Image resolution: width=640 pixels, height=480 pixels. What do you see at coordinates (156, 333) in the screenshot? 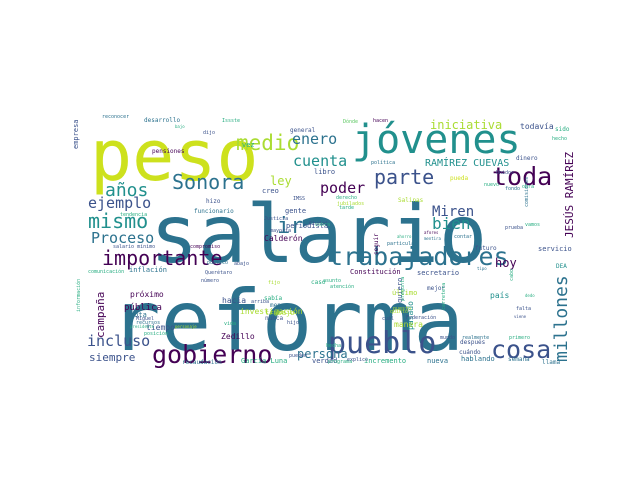
I see `cloud-word: posición` at bounding box center [156, 333].